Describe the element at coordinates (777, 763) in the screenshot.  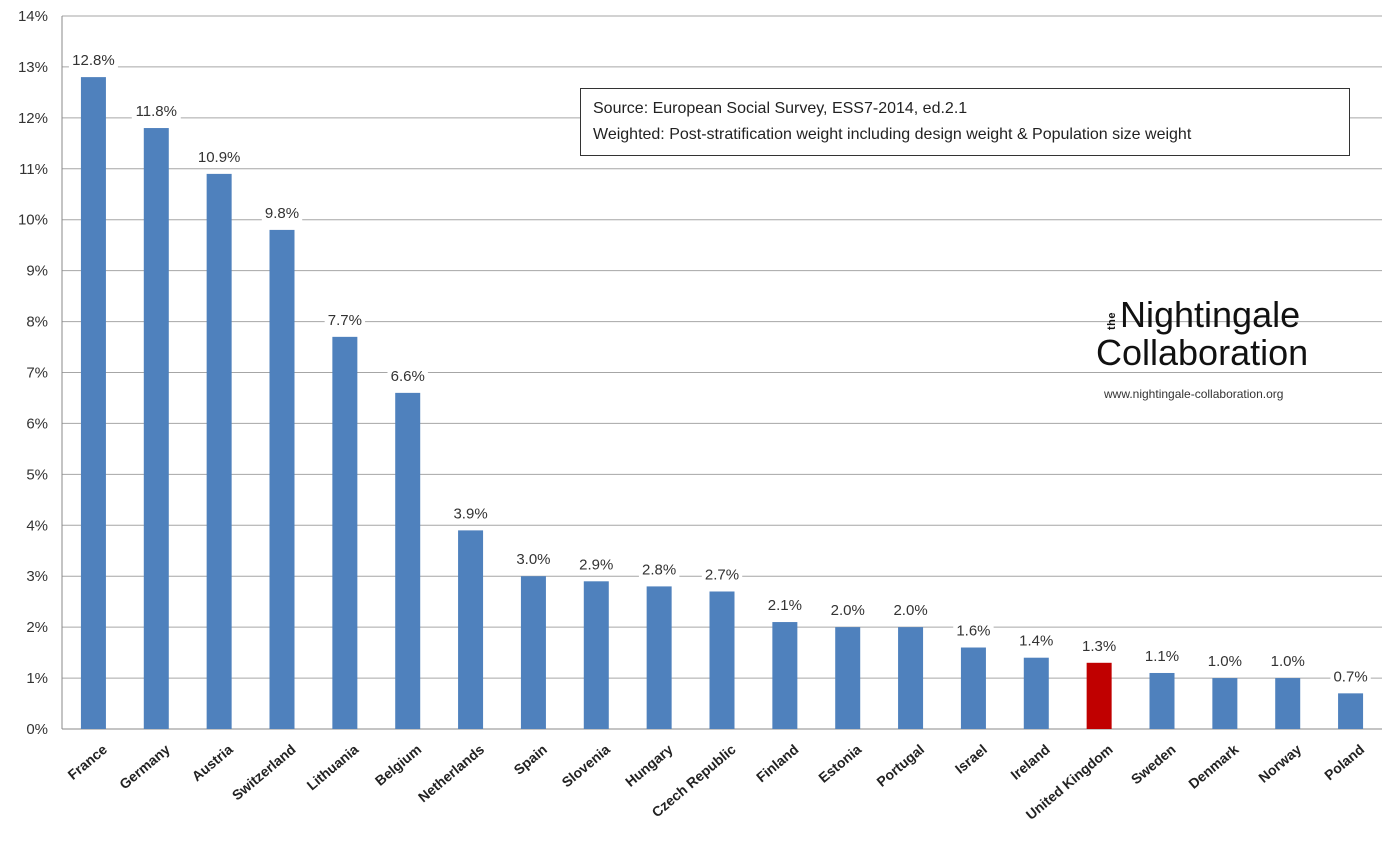
I see `x-tick-label: Finland` at that location.